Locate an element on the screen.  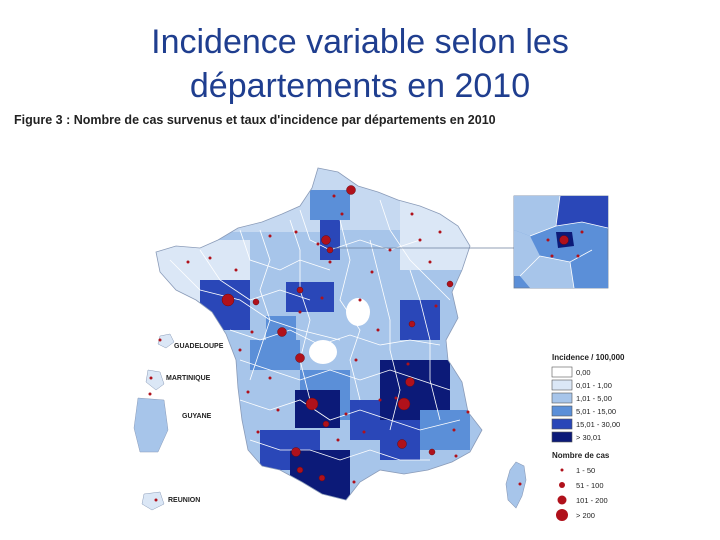
legend-cases-classes: 1 - 50 51 - 100 101 - 200 > 200 is located at coordinates (582, 493).